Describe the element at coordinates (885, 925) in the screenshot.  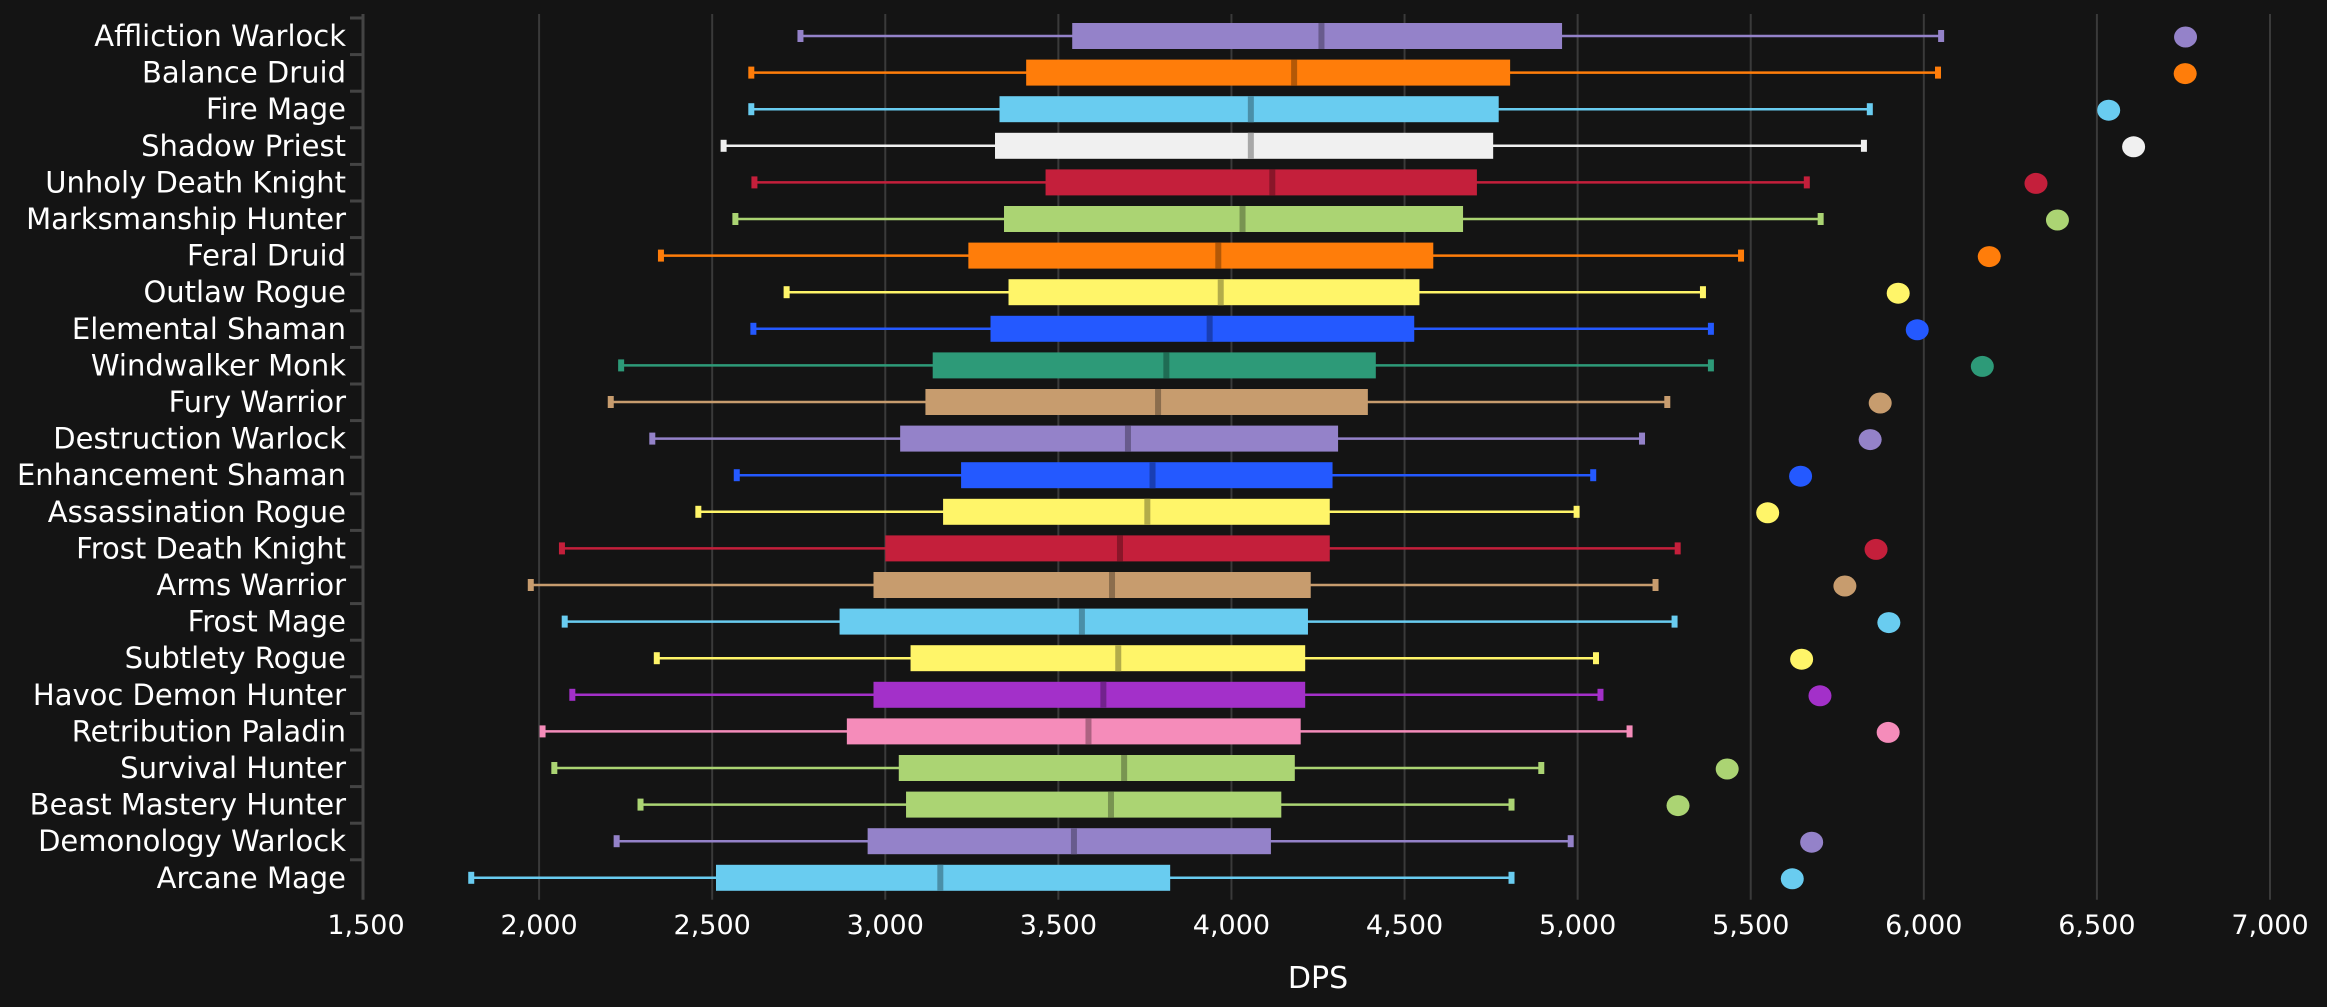
I see `x-tick-label: 3,000` at that location.